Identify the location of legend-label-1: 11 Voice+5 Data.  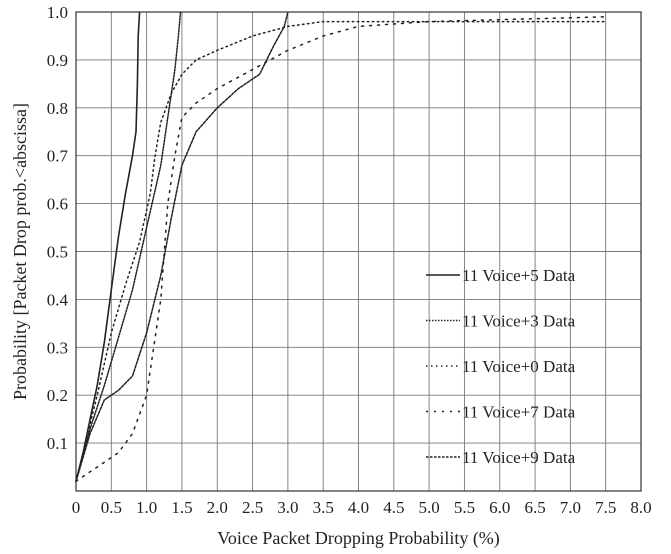
(519, 275).